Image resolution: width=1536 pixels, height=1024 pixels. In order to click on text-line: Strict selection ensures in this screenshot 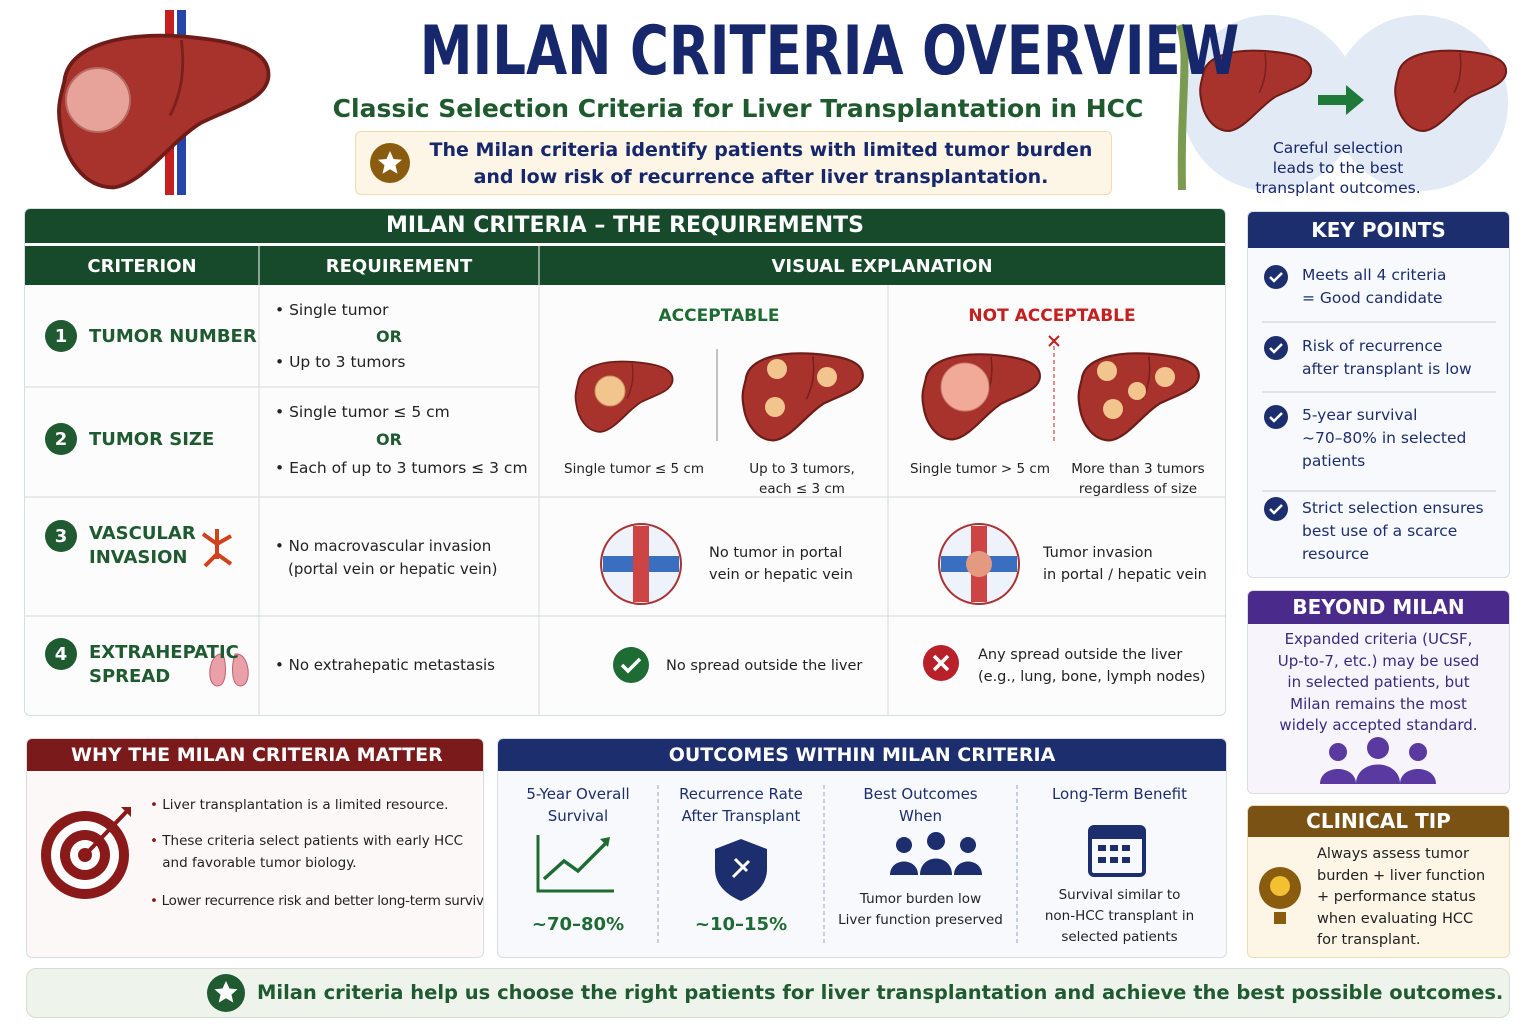, I will do `click(1393, 508)`.